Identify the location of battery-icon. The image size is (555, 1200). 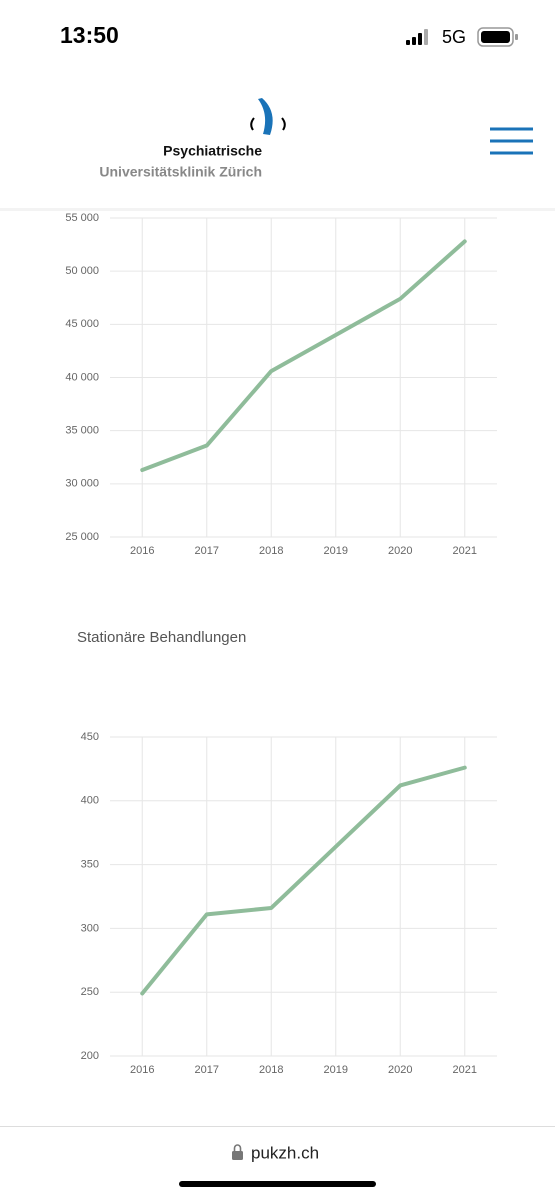
(497, 37).